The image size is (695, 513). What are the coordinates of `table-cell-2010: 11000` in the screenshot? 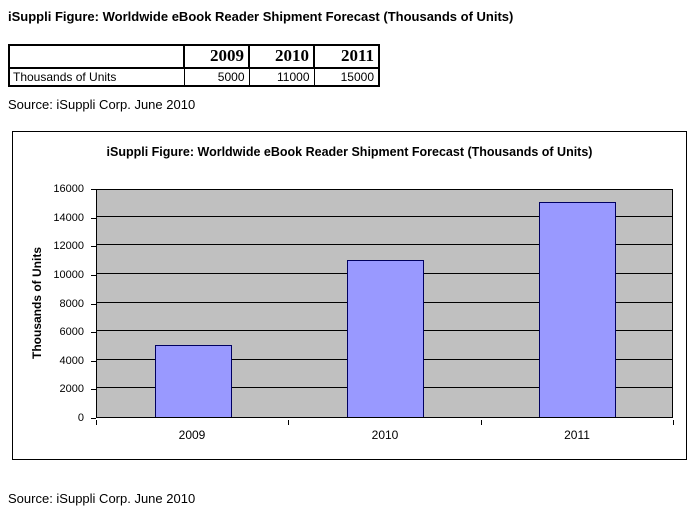 It's located at (281, 77).